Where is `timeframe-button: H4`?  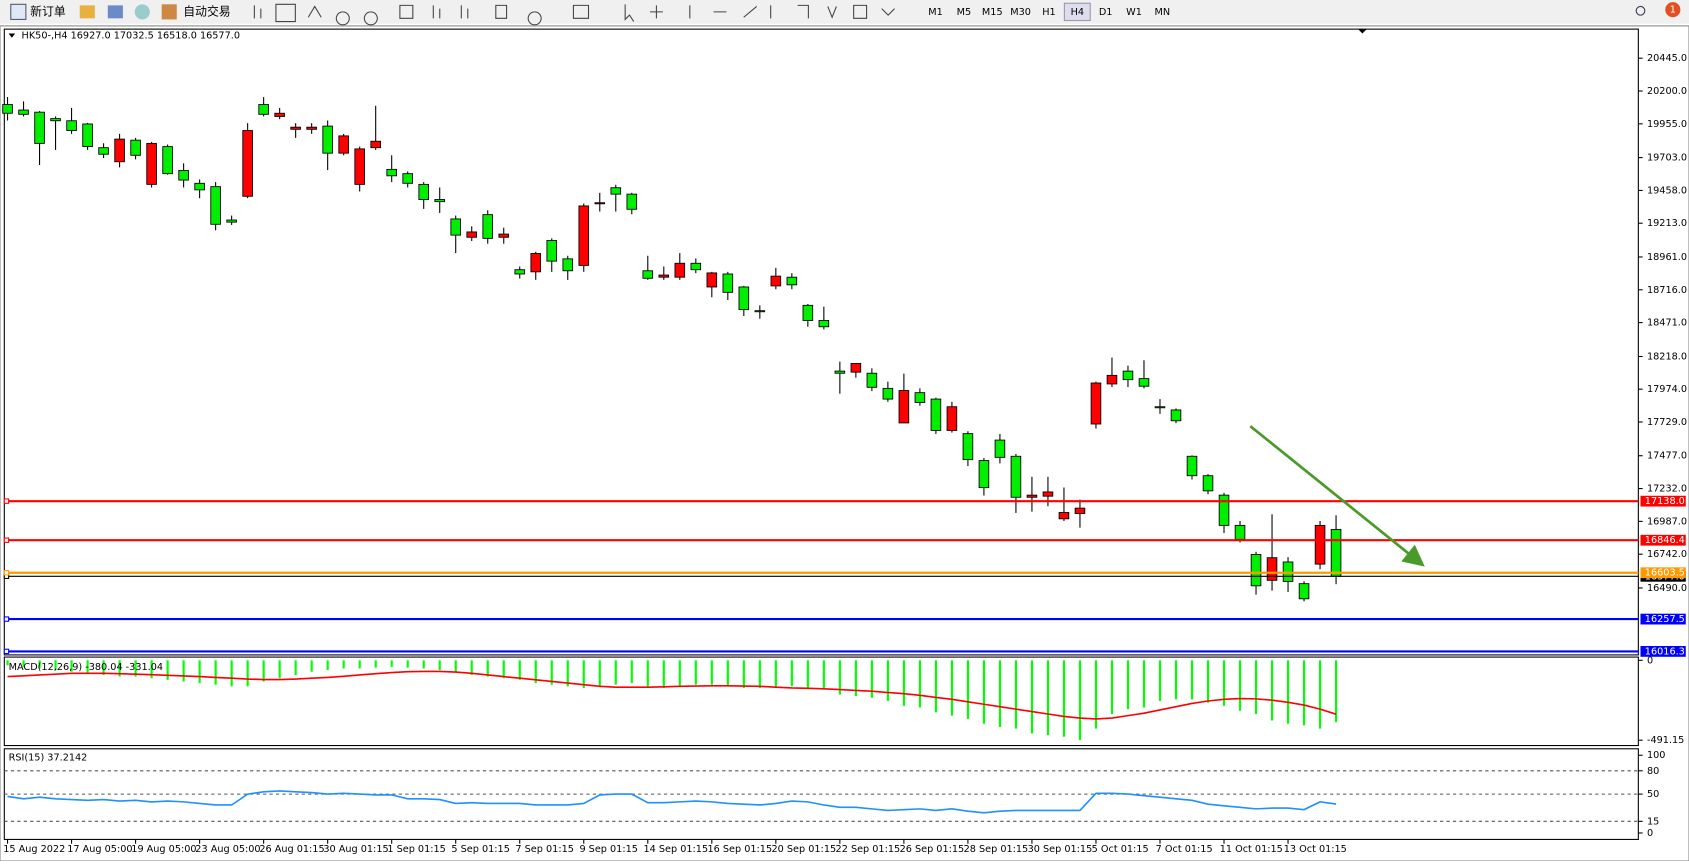
timeframe-button: H4 is located at coordinates (1077, 12).